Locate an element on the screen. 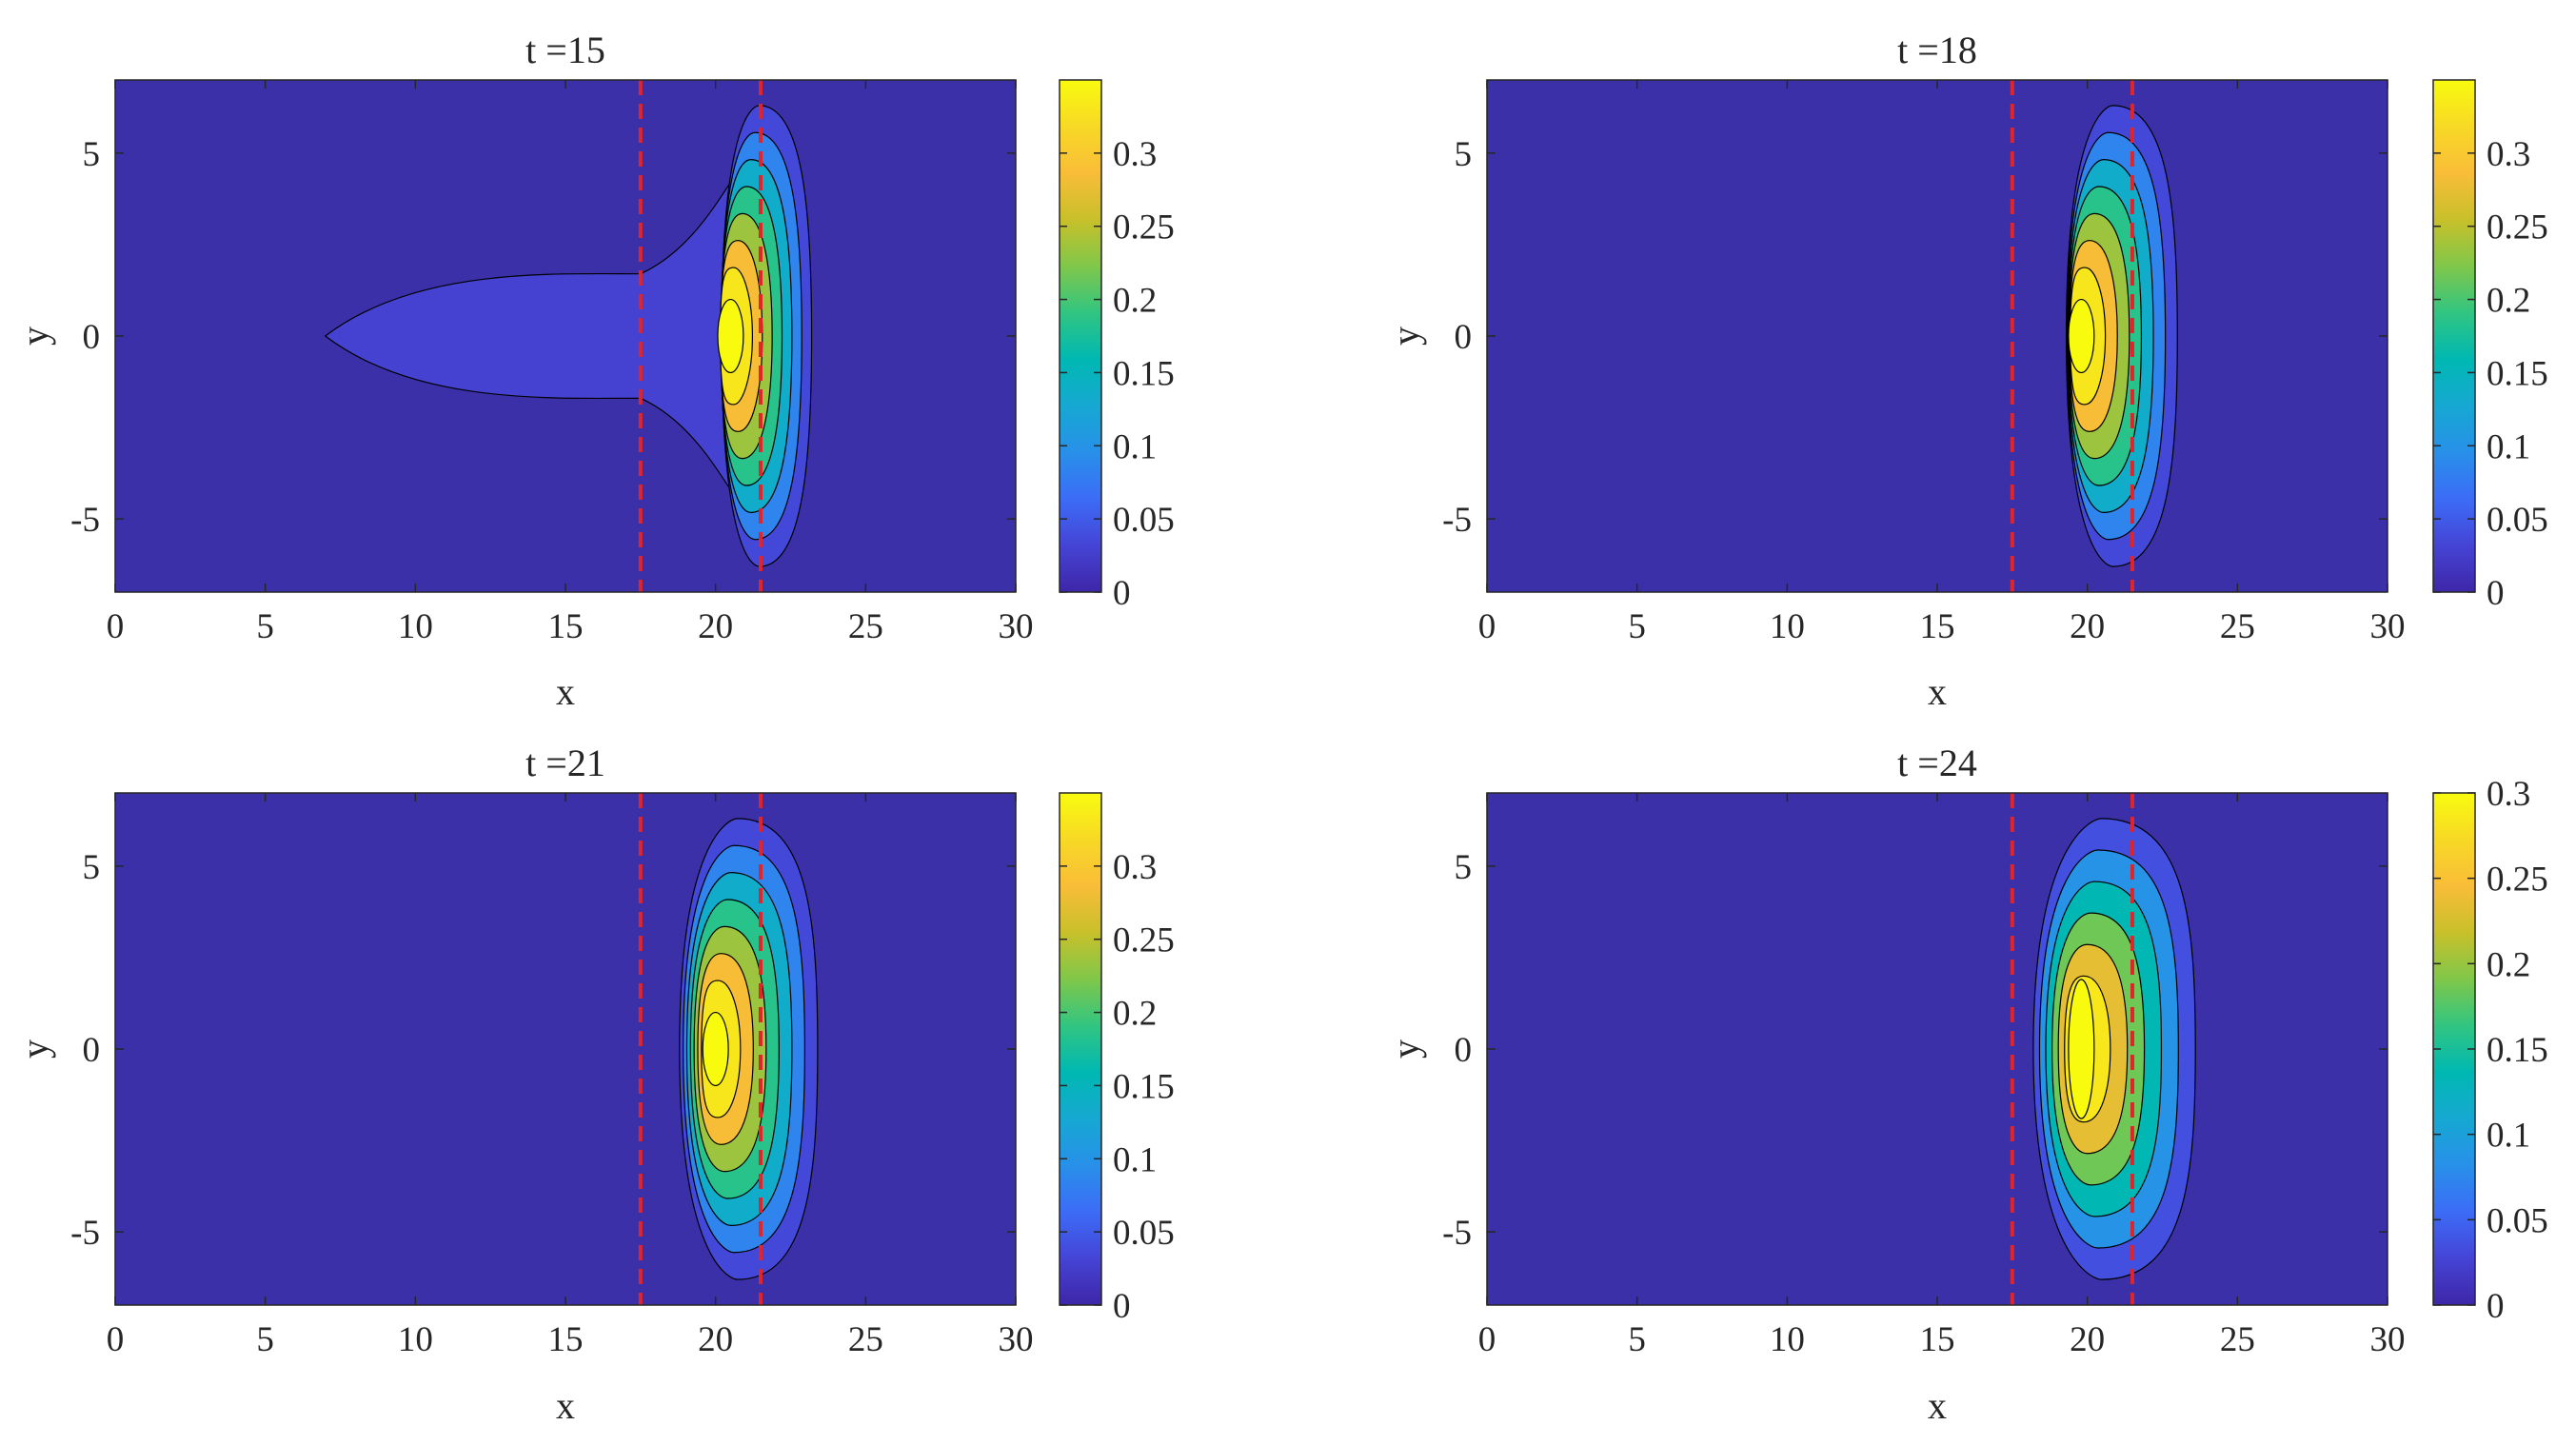  panel-title: t =15 is located at coordinates (565, 50).